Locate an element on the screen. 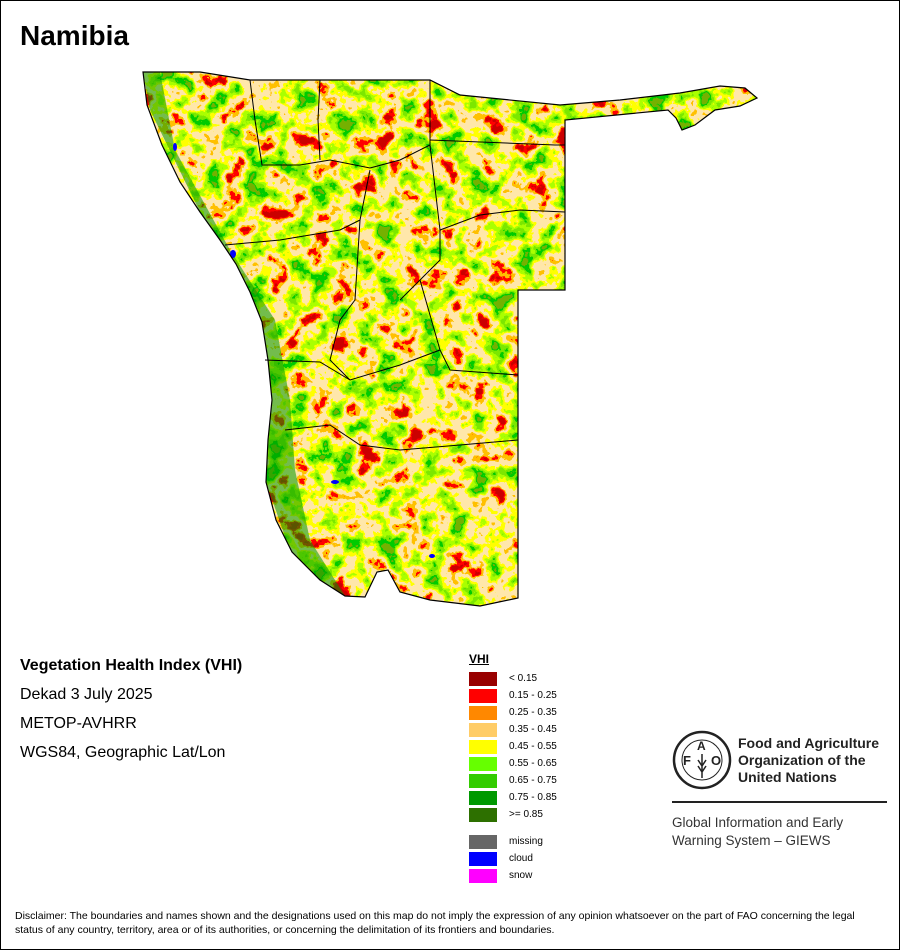 This screenshot has width=900, height=950. sensor: METOP-AVHRR is located at coordinates (78, 723).